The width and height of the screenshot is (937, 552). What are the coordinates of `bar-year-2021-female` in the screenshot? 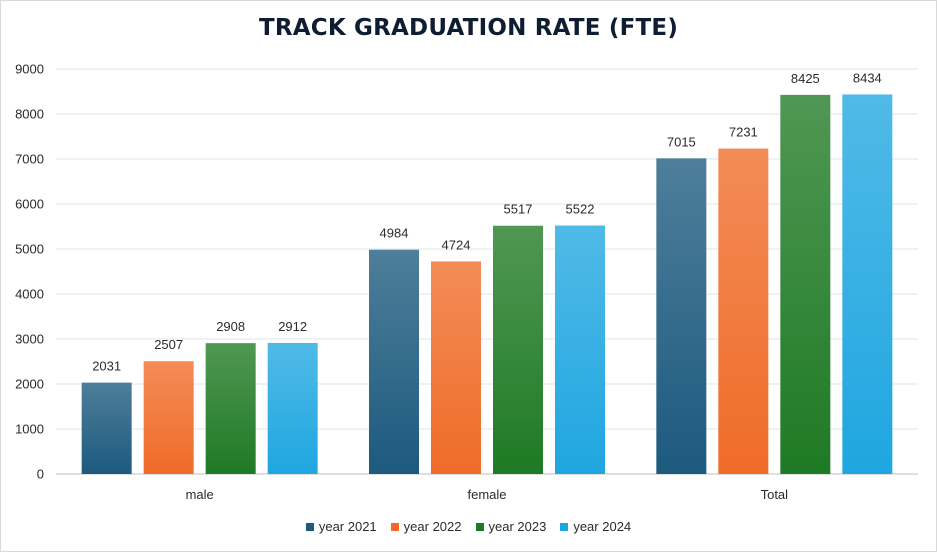 It's located at (394, 361).